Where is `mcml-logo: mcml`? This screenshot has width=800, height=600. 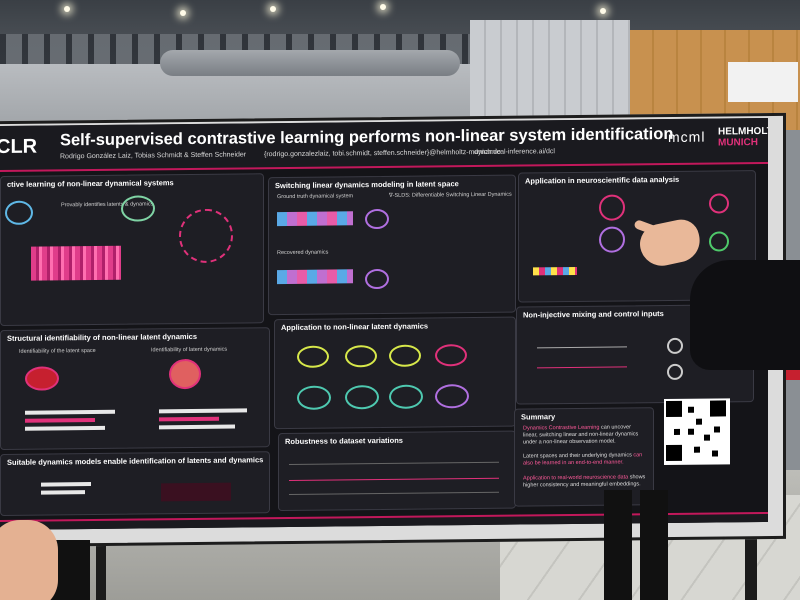 mcml-logo: mcml is located at coordinates (687, 137).